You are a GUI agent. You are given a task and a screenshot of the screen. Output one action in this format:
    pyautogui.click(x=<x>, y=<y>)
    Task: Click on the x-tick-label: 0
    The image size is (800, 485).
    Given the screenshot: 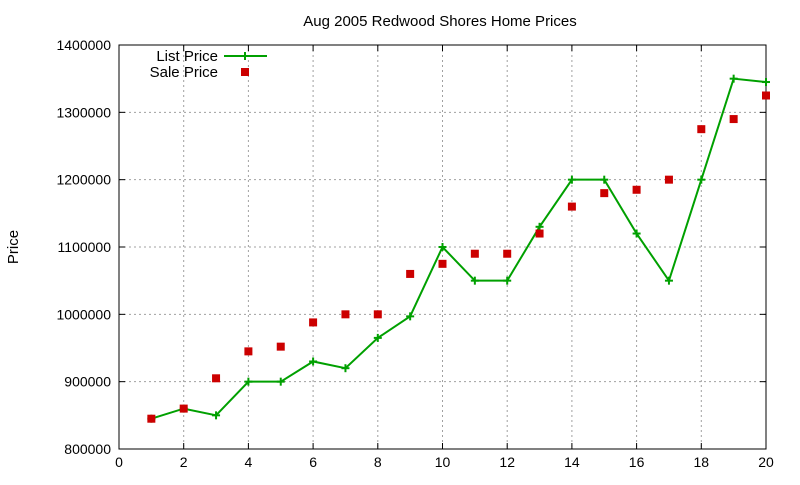 What is the action you would take?
    pyautogui.click(x=119, y=462)
    